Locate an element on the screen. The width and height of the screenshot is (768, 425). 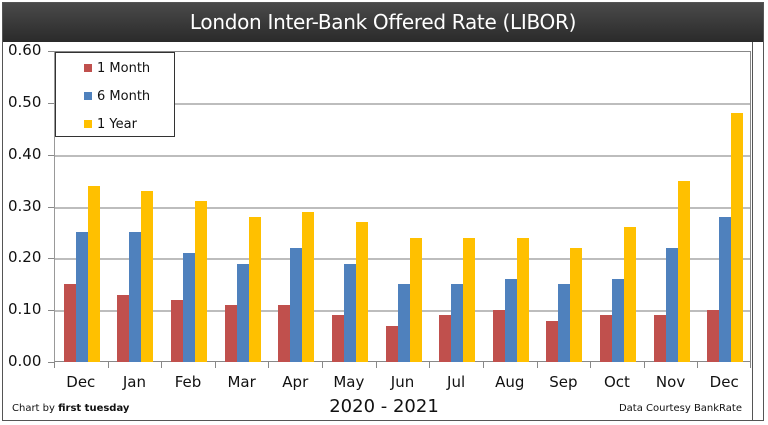
legend-item-1-year: 1 Year is located at coordinates (110, 124).